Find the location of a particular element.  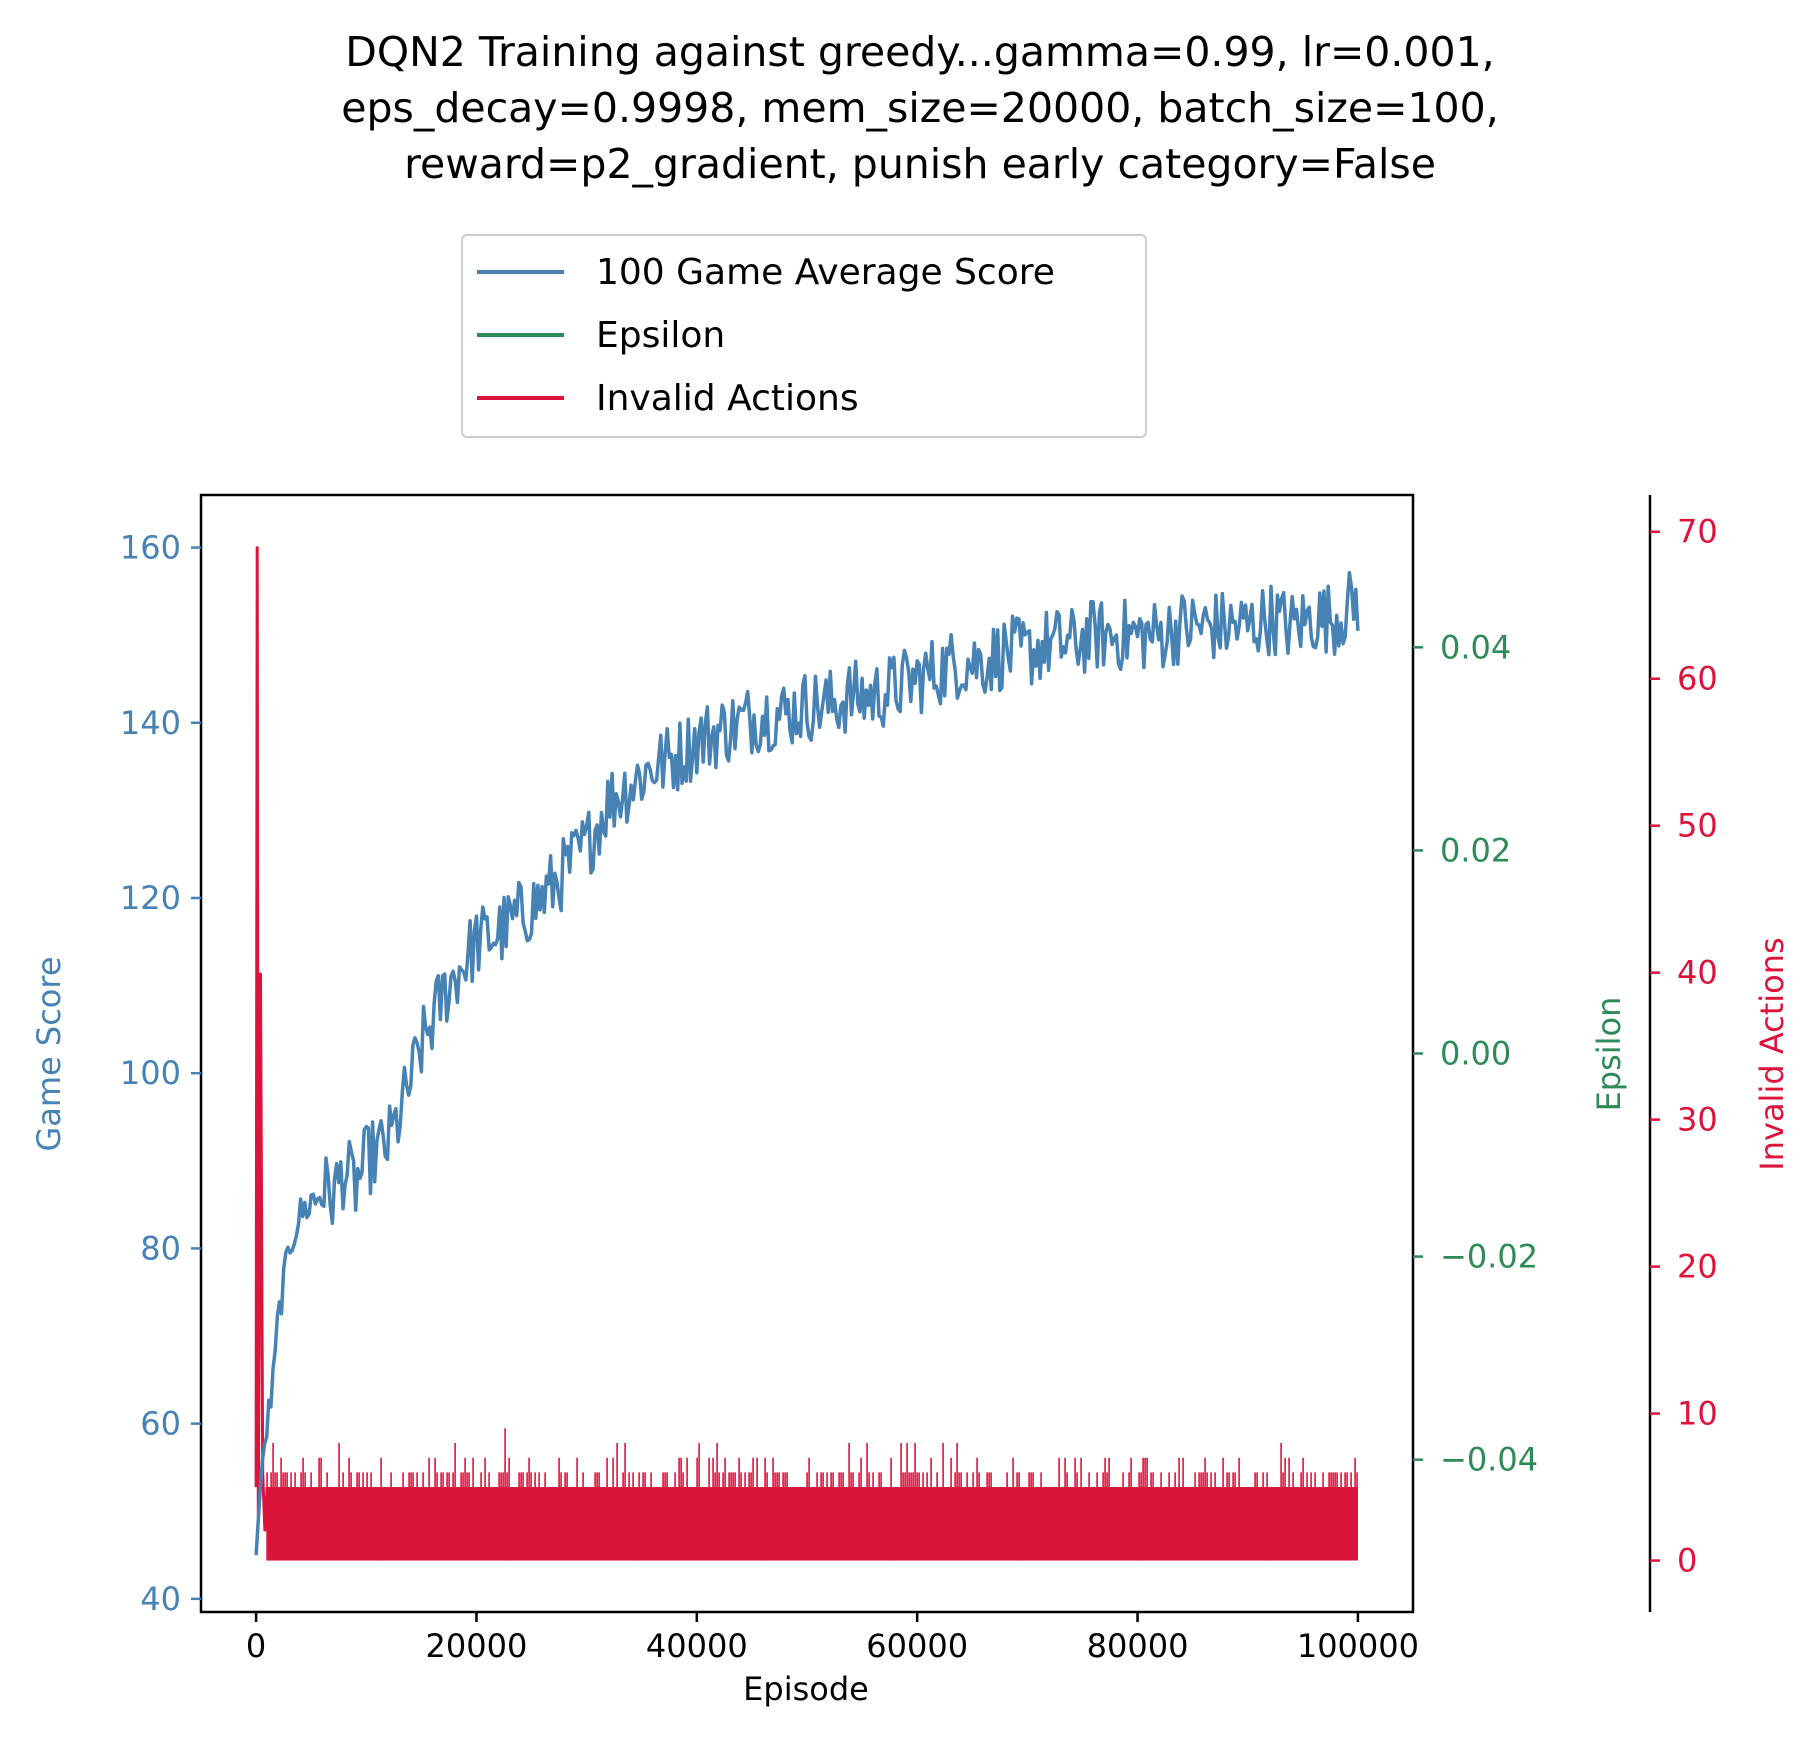

invalid-tick-label: 60 is located at coordinates (1697, 679).